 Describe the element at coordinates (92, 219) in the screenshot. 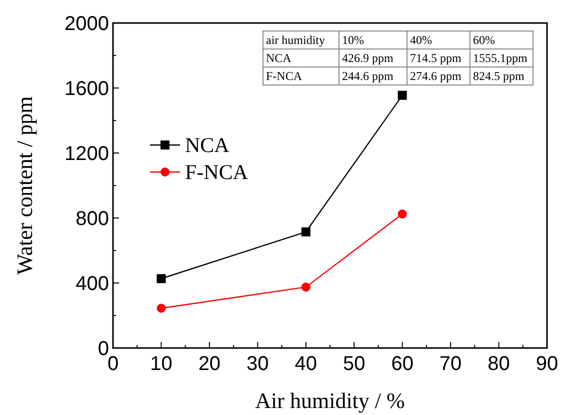

I see `y-tick-label: 800` at that location.